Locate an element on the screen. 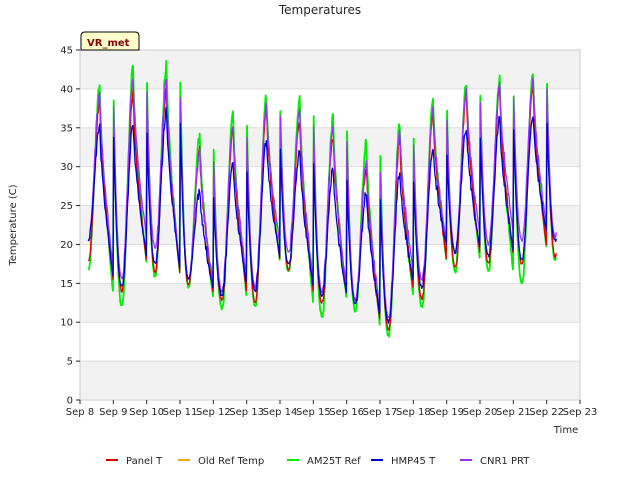 This screenshot has height=480, width=640. y-tick-label: 15 is located at coordinates (66, 284).